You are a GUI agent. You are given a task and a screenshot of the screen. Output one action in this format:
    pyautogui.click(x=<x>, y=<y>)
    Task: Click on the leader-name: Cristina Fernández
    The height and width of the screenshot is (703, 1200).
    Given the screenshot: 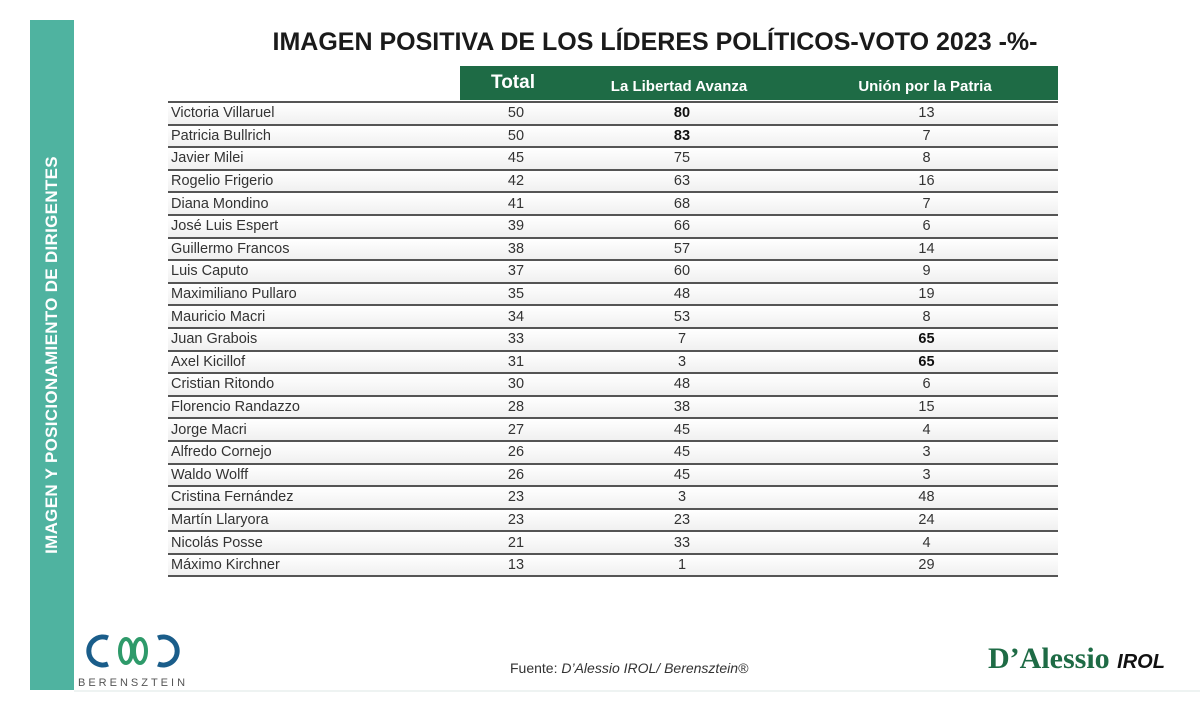 What is the action you would take?
    pyautogui.click(x=315, y=498)
    